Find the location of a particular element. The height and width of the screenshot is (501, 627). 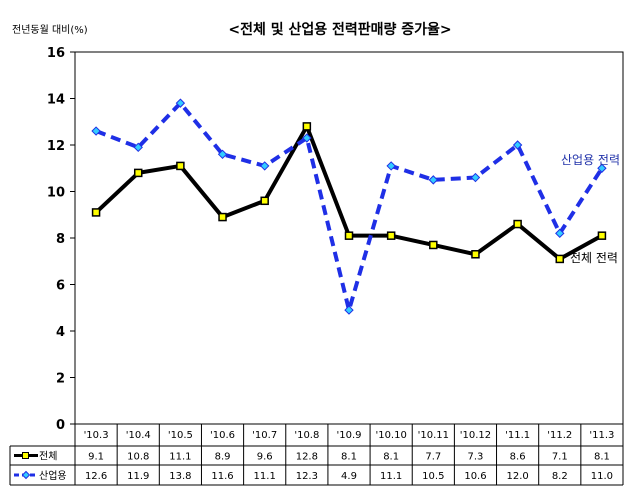

legend-key-industrial-marker is located at coordinates (26, 475).